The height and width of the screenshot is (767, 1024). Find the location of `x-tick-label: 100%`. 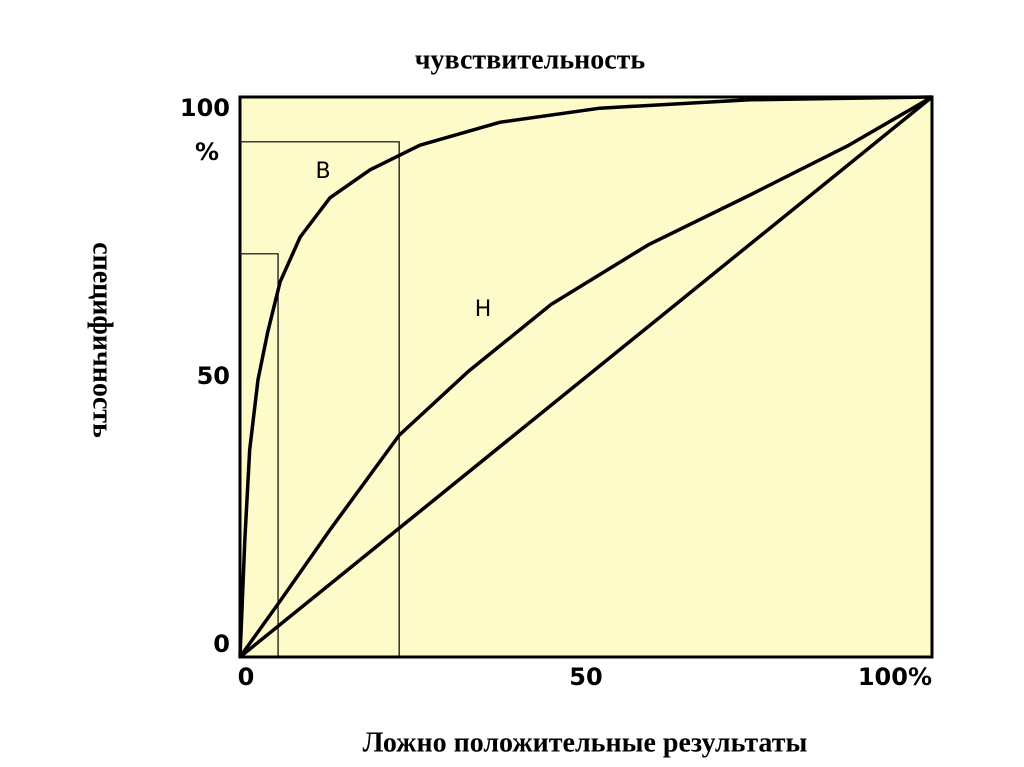

x-tick-label: 100% is located at coordinates (895, 677).